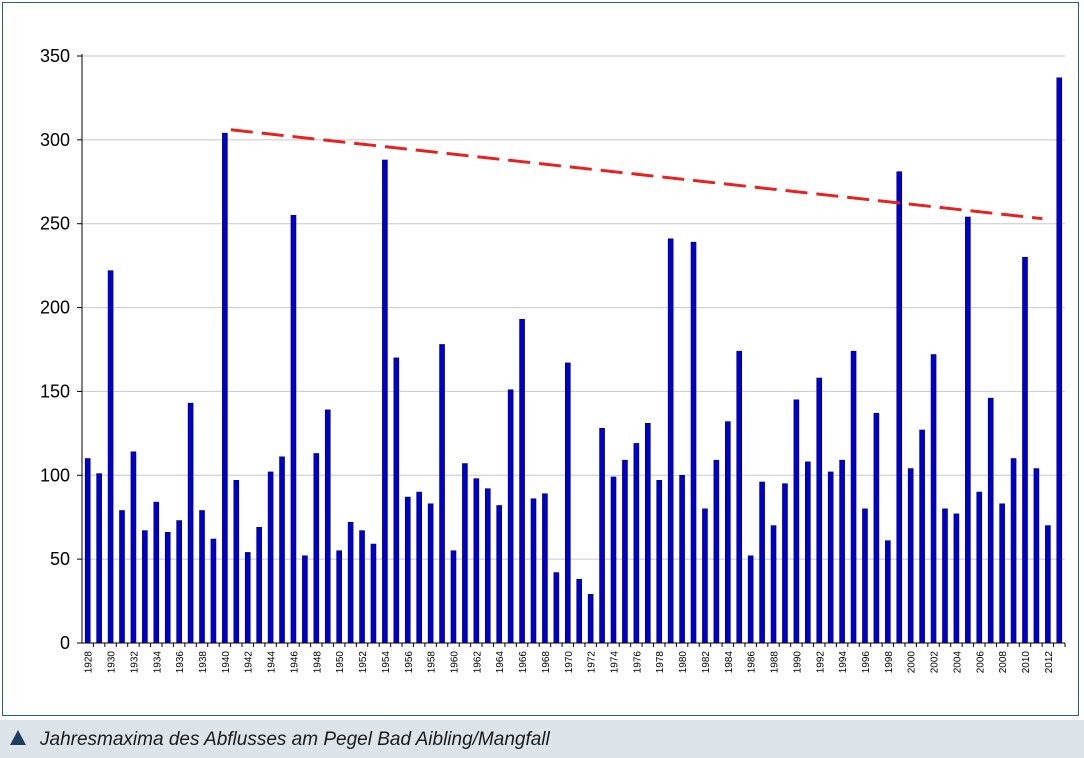 Image resolution: width=1084 pixels, height=758 pixels. What do you see at coordinates (179, 582) in the screenshot?
I see `bar-1936` at bounding box center [179, 582].